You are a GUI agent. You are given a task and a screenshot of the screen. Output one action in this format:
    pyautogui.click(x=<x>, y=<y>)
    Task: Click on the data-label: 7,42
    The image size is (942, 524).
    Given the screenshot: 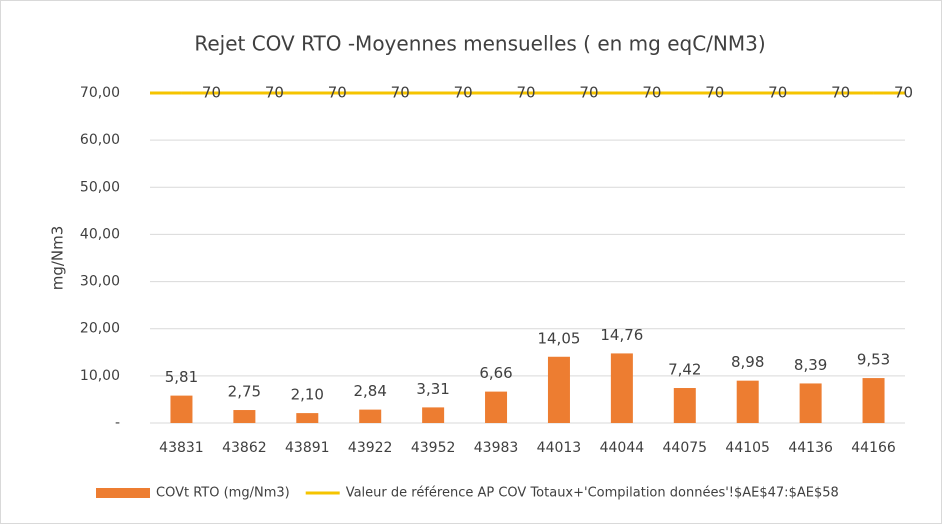 What is the action you would take?
    pyautogui.click(x=684, y=370)
    